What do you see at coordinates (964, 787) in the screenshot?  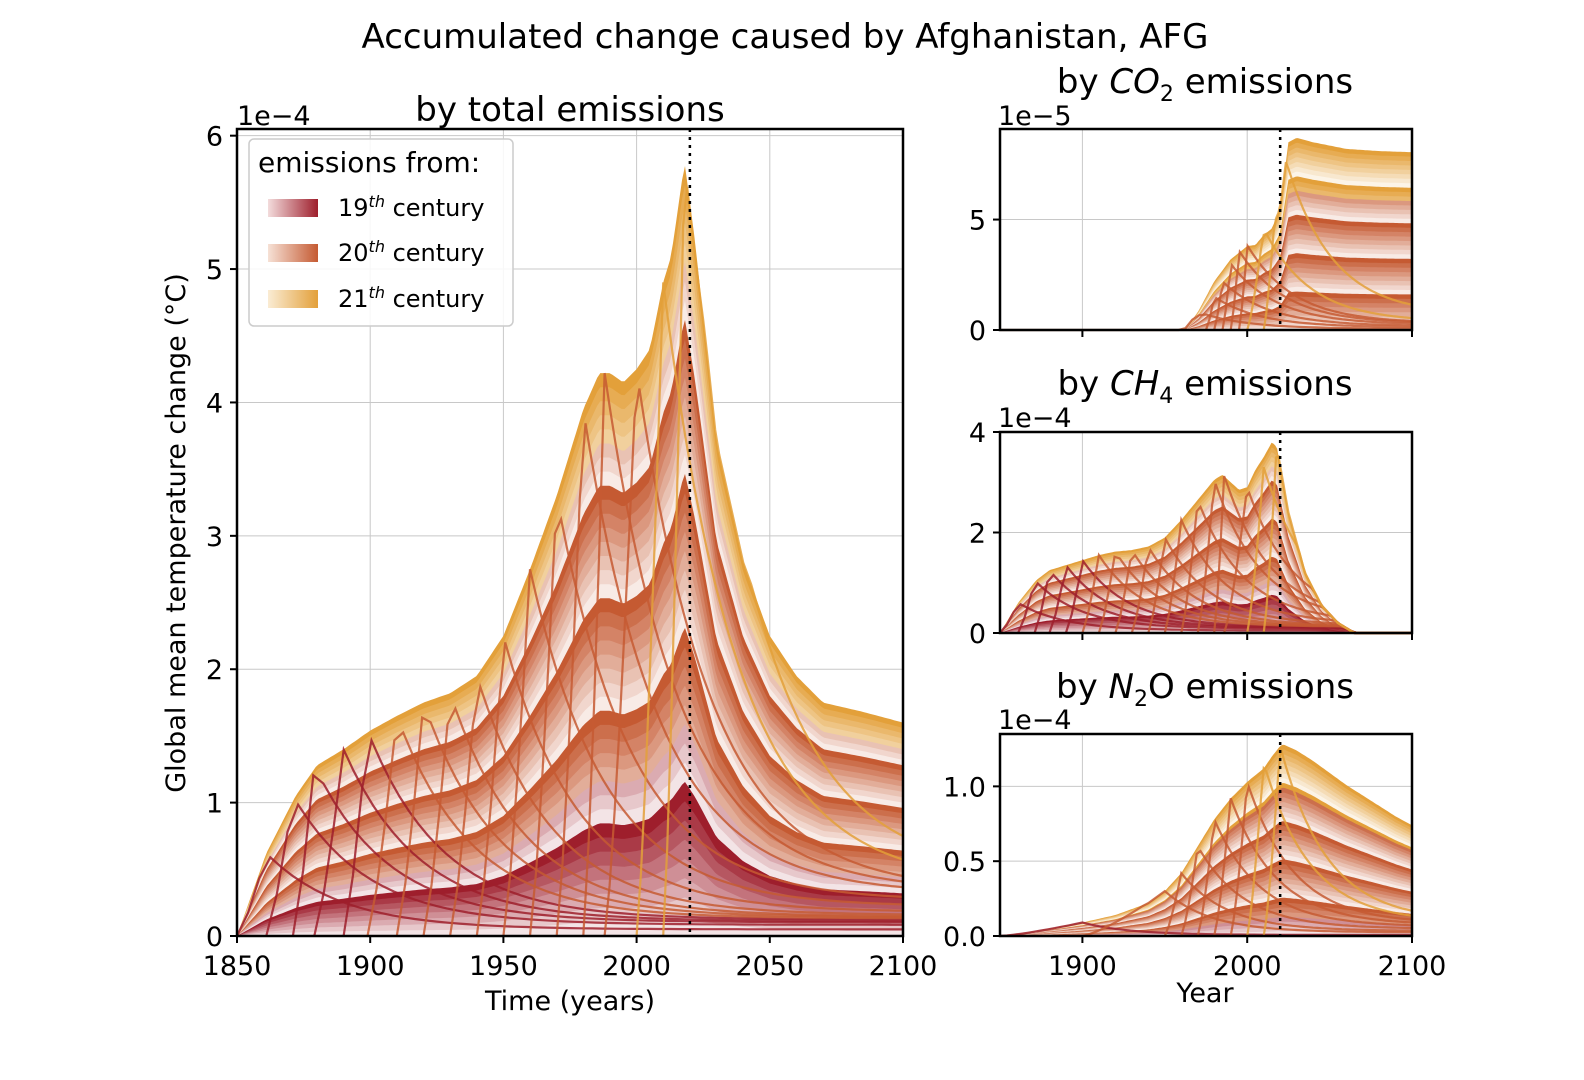 I see `y-tick-label: 1.0` at bounding box center [964, 787].